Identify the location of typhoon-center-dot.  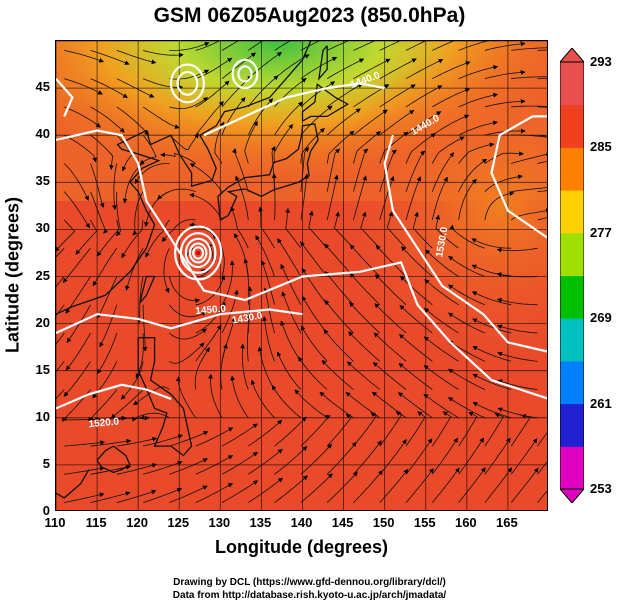
(198, 252).